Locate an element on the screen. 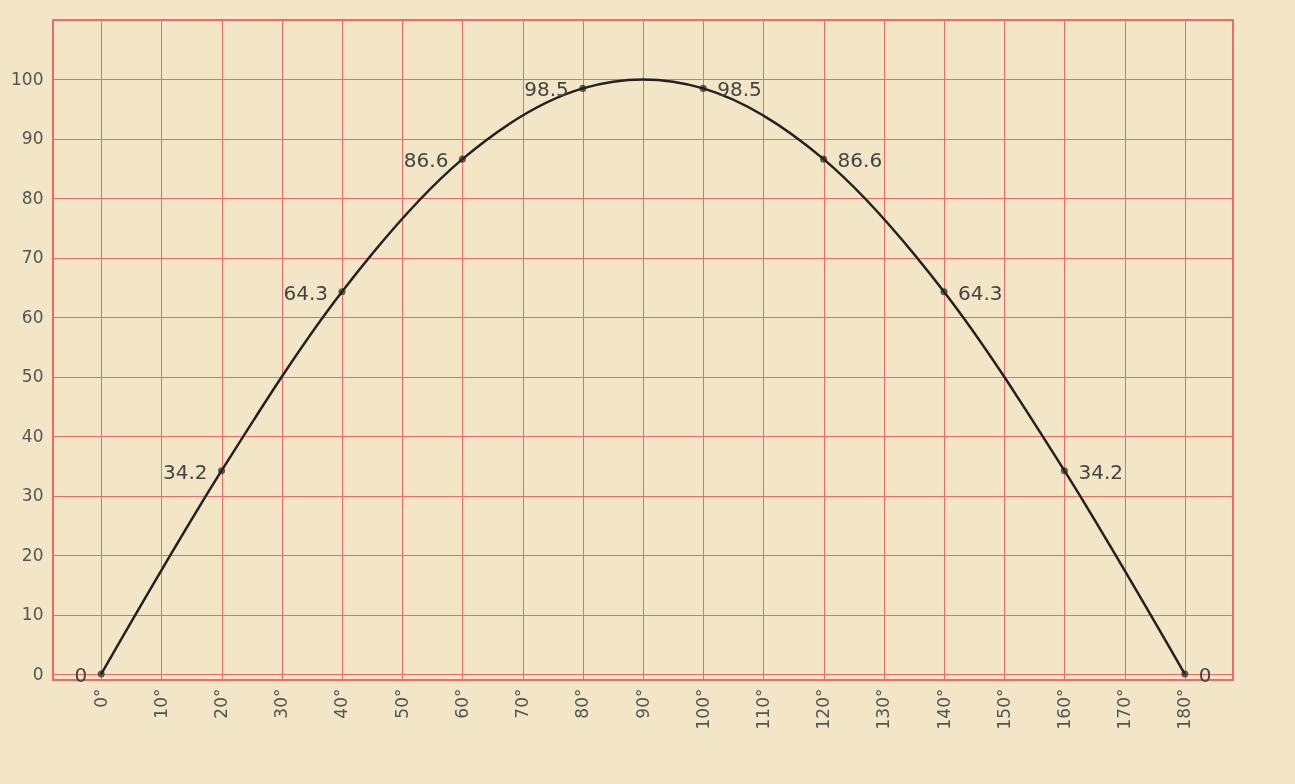 This screenshot has height=784, width=1295. x-tick-label: 100° is located at coordinates (702, 709).